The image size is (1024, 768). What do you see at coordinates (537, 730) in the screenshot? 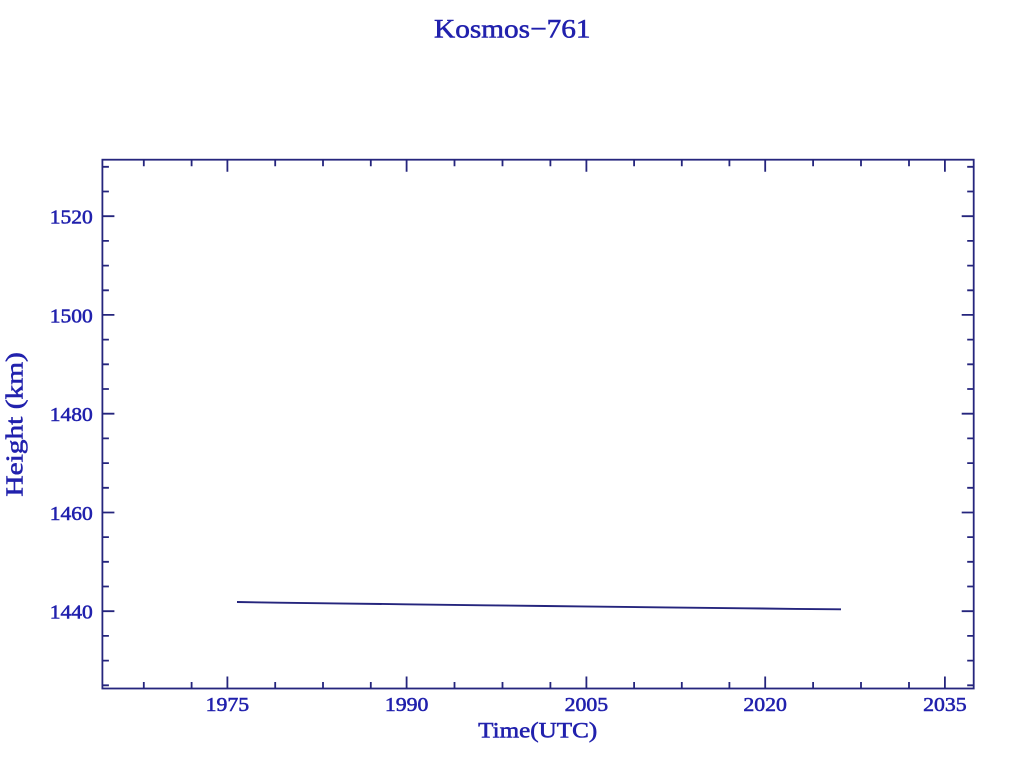
I see `svg-text: Time(UTC)` at bounding box center [537, 730].